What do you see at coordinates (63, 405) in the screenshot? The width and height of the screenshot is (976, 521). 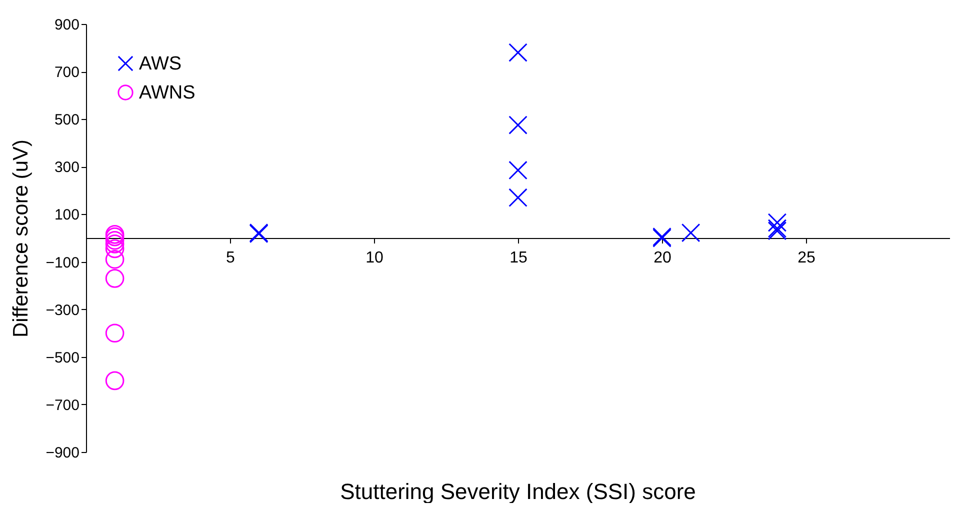 I see `y-tick-label: −700` at bounding box center [63, 405].